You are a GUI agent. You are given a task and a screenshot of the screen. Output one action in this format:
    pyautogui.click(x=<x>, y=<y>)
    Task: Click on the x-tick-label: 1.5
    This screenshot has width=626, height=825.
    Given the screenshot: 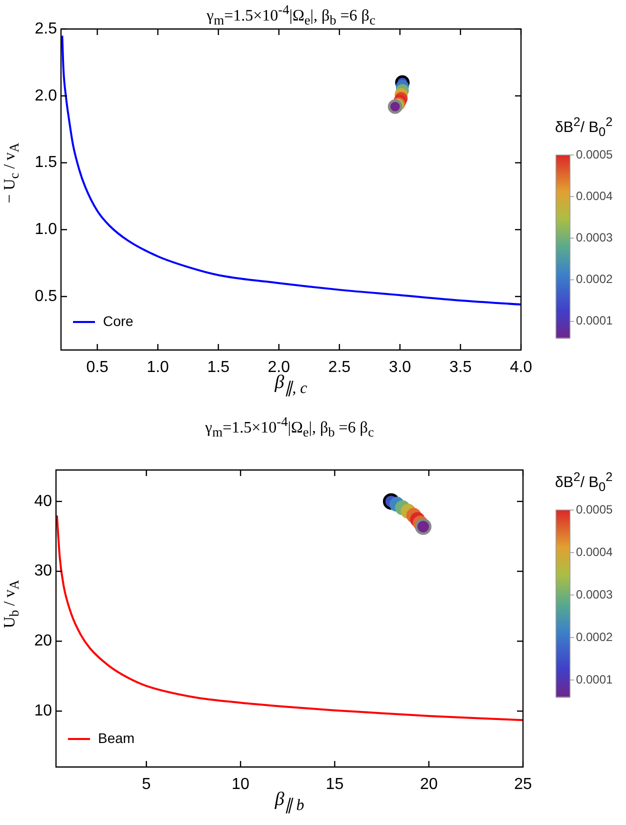 What is the action you would take?
    pyautogui.click(x=218, y=367)
    